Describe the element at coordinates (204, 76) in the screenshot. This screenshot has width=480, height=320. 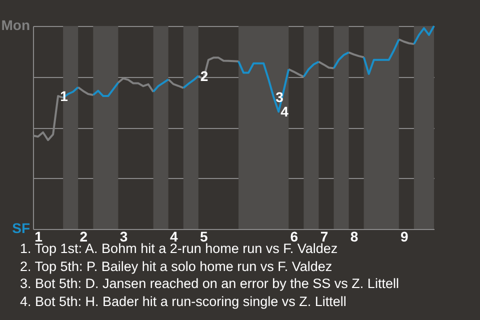
I see `annotation: 2` at that location.